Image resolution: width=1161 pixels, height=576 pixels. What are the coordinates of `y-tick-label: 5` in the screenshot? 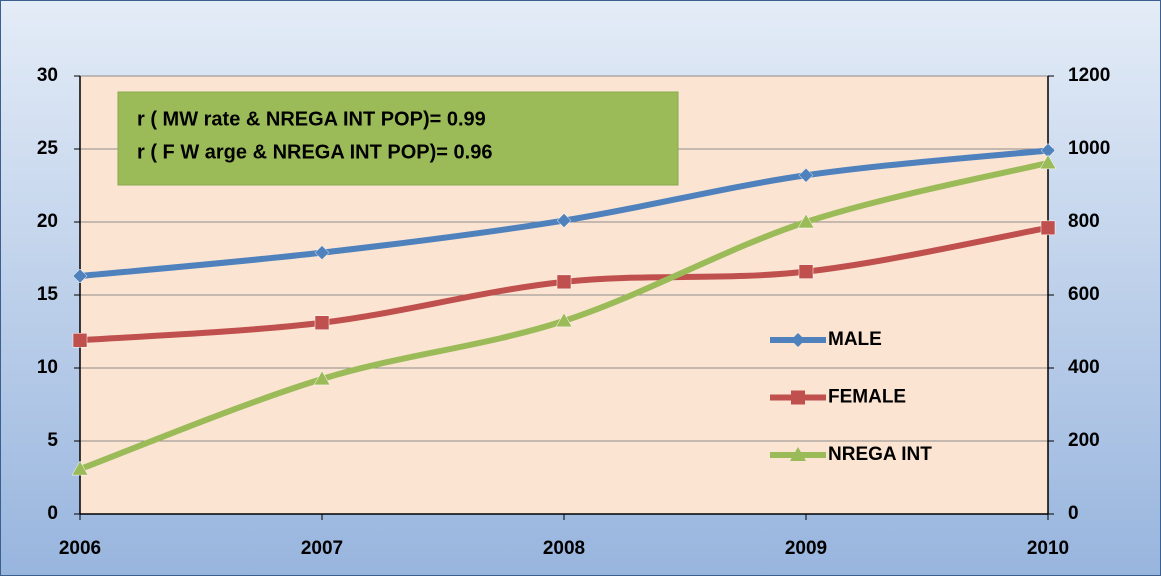 It's located at (52, 440).